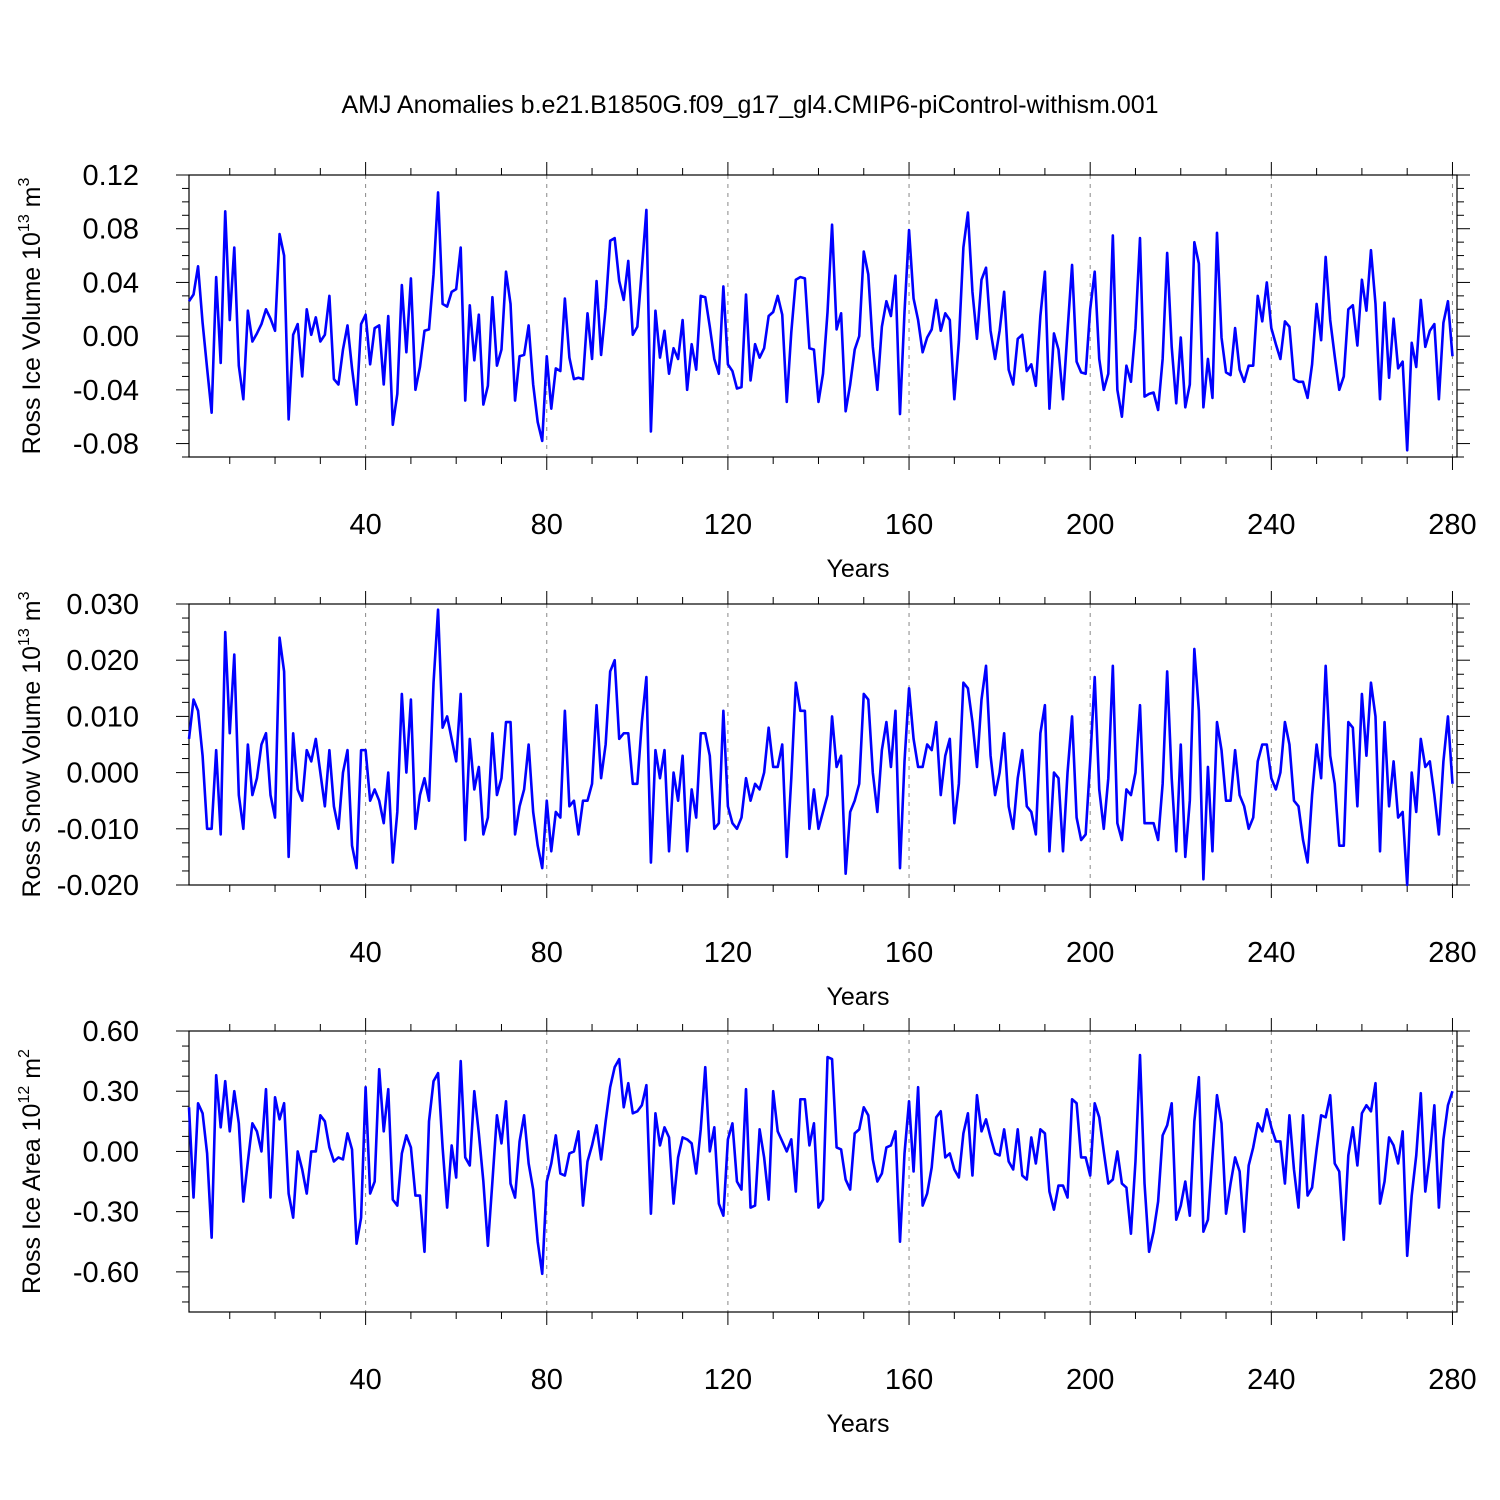 The width and height of the screenshot is (1500, 1500). I want to click on y-tick-label: 0.030, so click(102, 605).